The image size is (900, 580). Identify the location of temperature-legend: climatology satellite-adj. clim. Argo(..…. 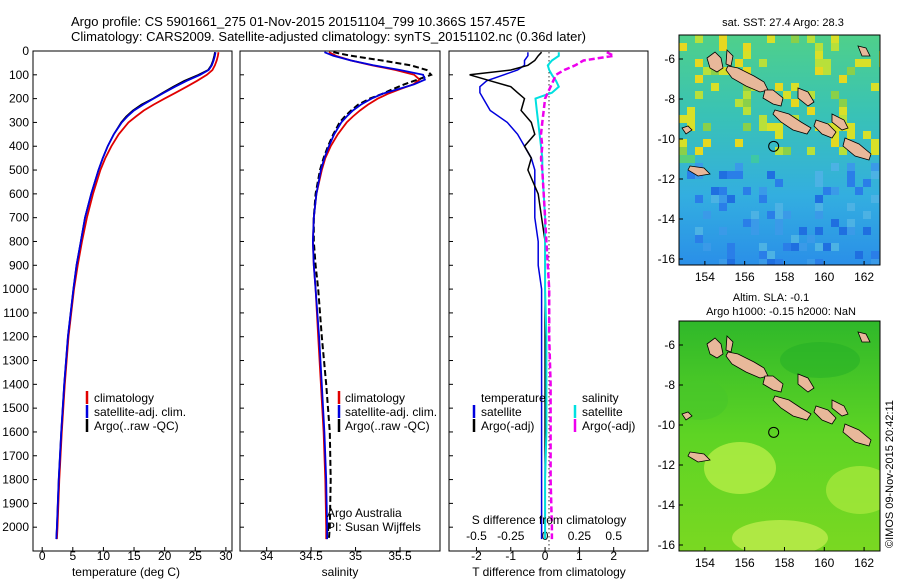
(135, 412).